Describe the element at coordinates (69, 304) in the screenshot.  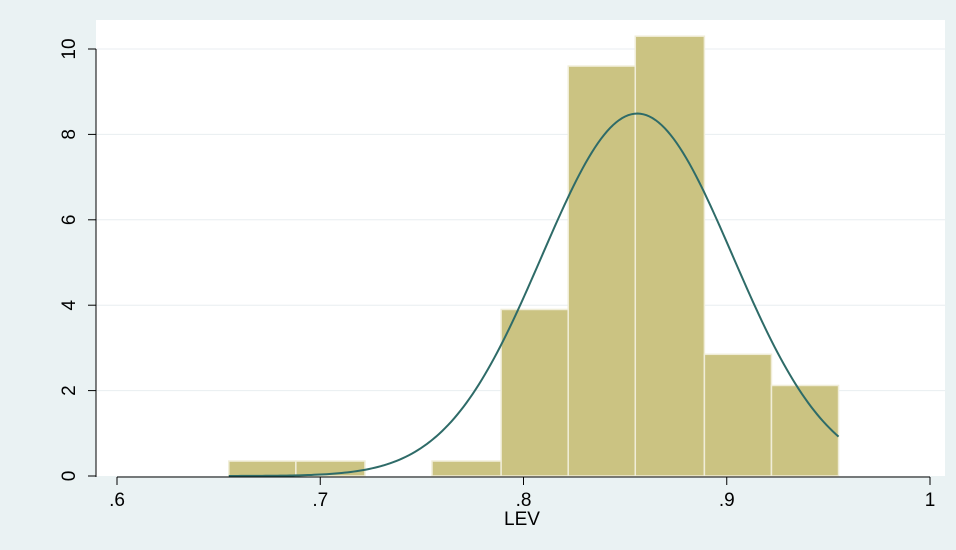
I see `y-tick-label-2: 4` at that location.